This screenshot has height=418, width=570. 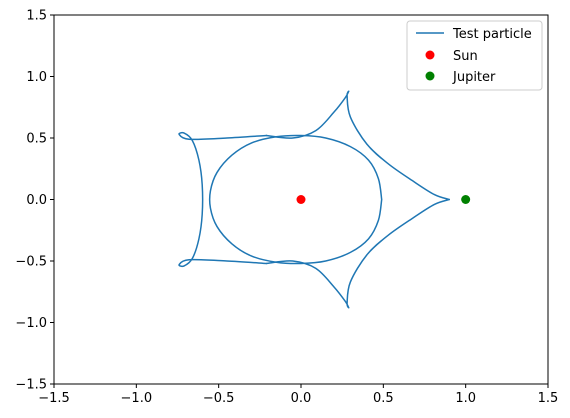 I want to click on y-tick-label: 1.0, so click(x=36, y=77).